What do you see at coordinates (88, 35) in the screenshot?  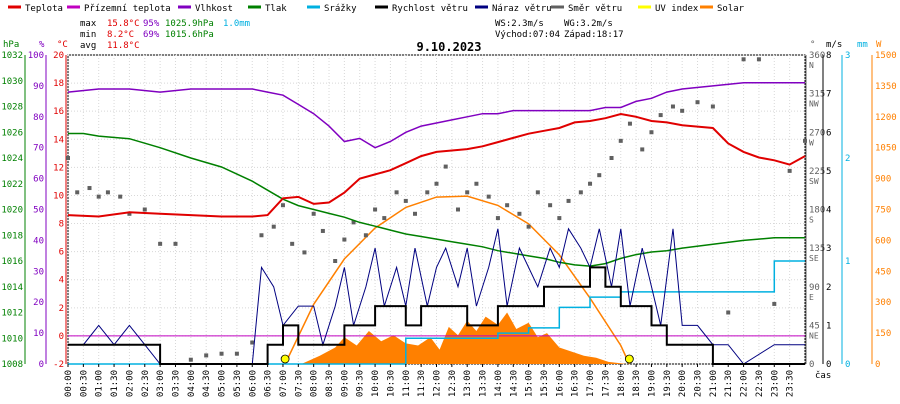 I see `stats-min-label: min` at bounding box center [88, 35].